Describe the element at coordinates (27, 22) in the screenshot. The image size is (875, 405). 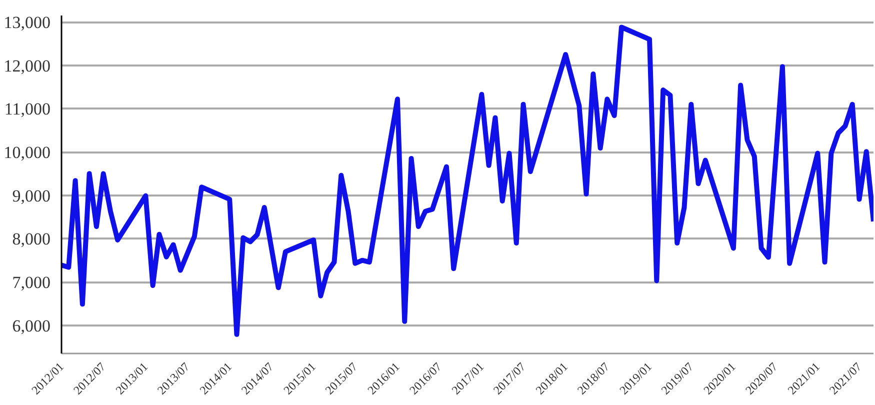
I see `y-tick-label: 13,000` at that location.